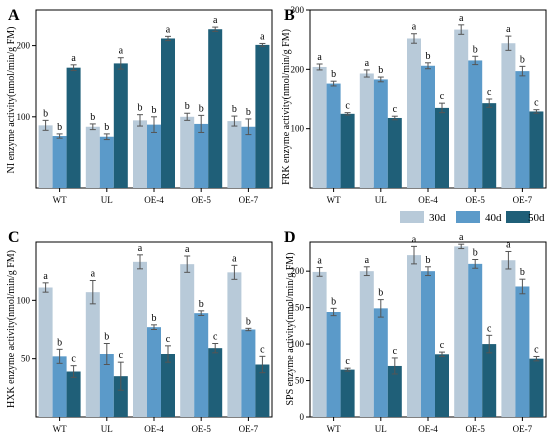 This screenshot has height=441, width=550. Describe the element at coordinates (154, 200) in the screenshot. I see `panel-a-xtick-label: OE-4` at that location.